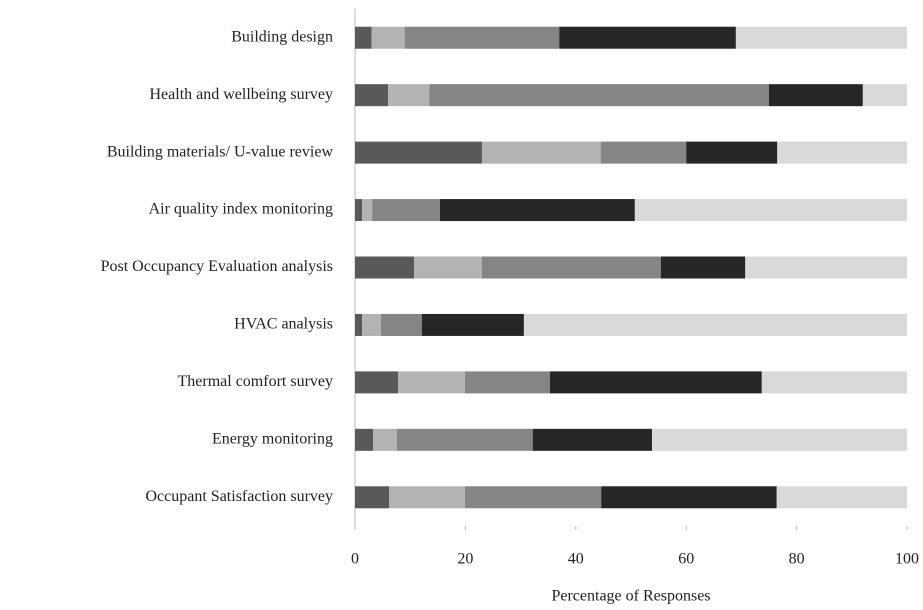 The image size is (923, 610). What do you see at coordinates (282, 36) in the screenshot?
I see `y-tick-label: Building design` at bounding box center [282, 36].